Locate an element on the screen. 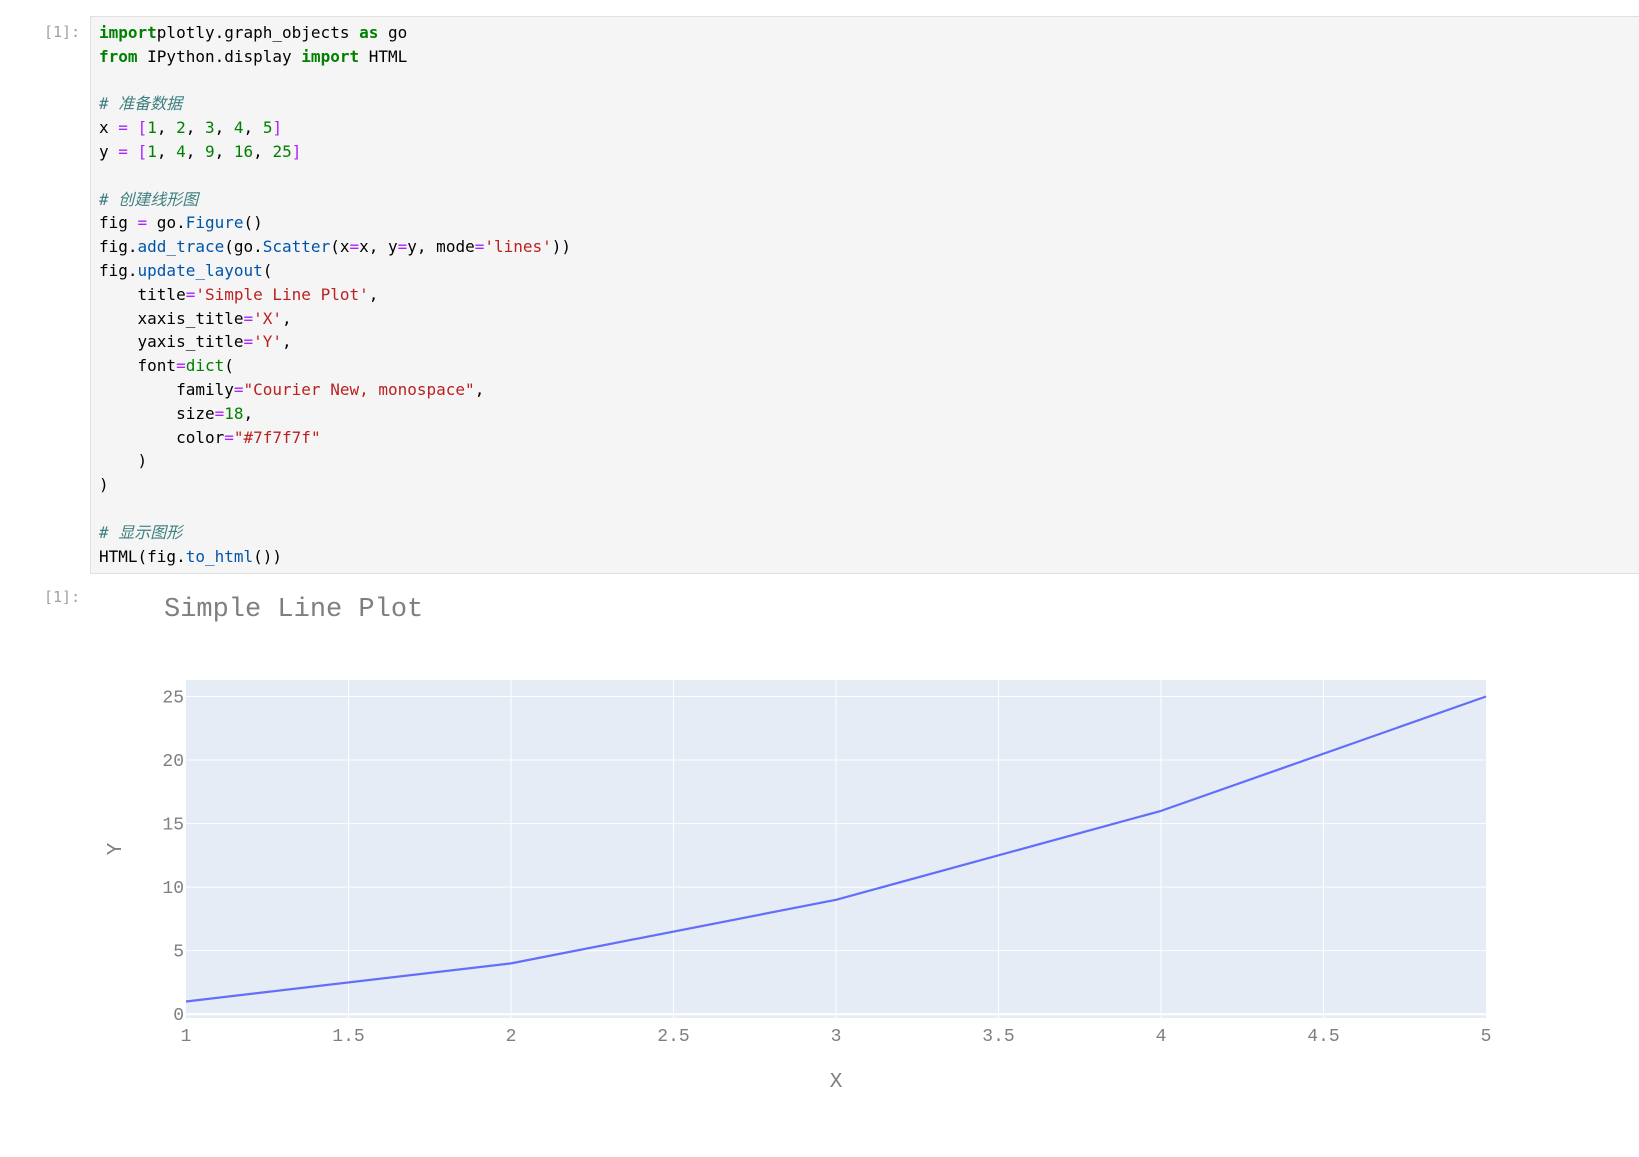 The width and height of the screenshot is (1639, 1157). code-token: add_trace is located at coordinates (181, 247).